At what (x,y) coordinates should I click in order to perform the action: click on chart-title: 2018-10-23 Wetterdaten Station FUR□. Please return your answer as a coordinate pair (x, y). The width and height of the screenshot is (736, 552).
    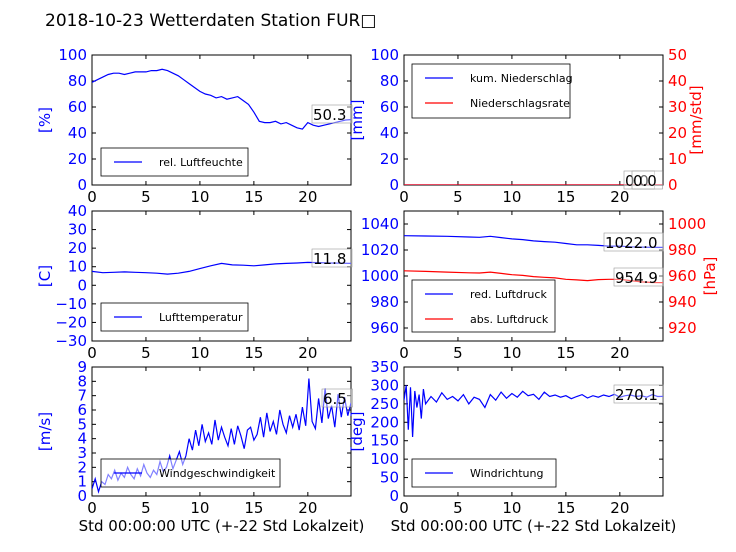
    Looking at the image, I should click on (210, 21).